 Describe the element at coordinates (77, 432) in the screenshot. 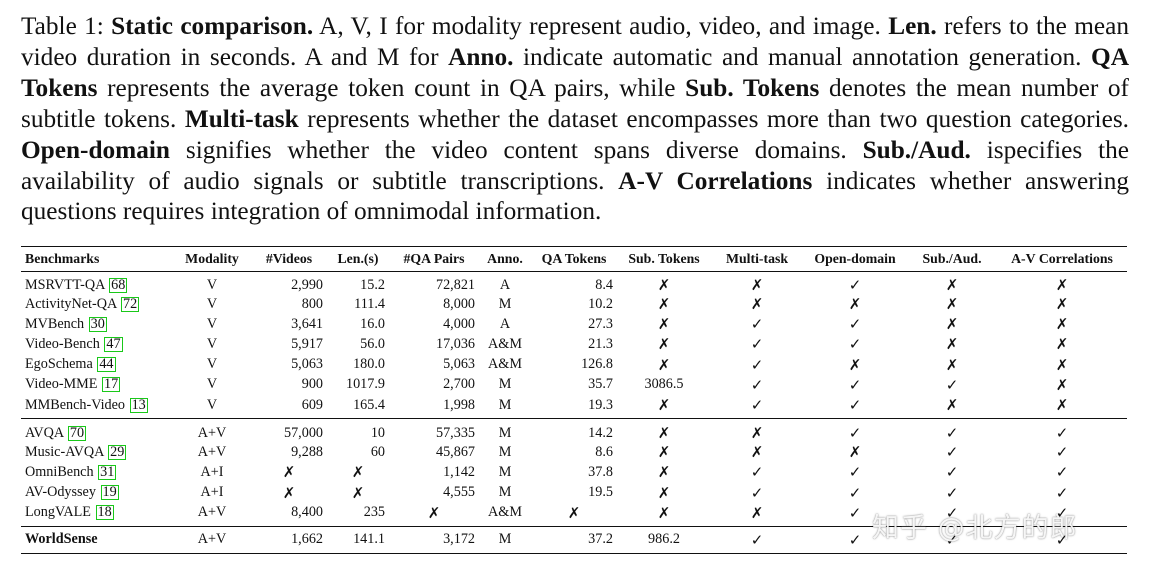

I see `citation-link: 70` at that location.